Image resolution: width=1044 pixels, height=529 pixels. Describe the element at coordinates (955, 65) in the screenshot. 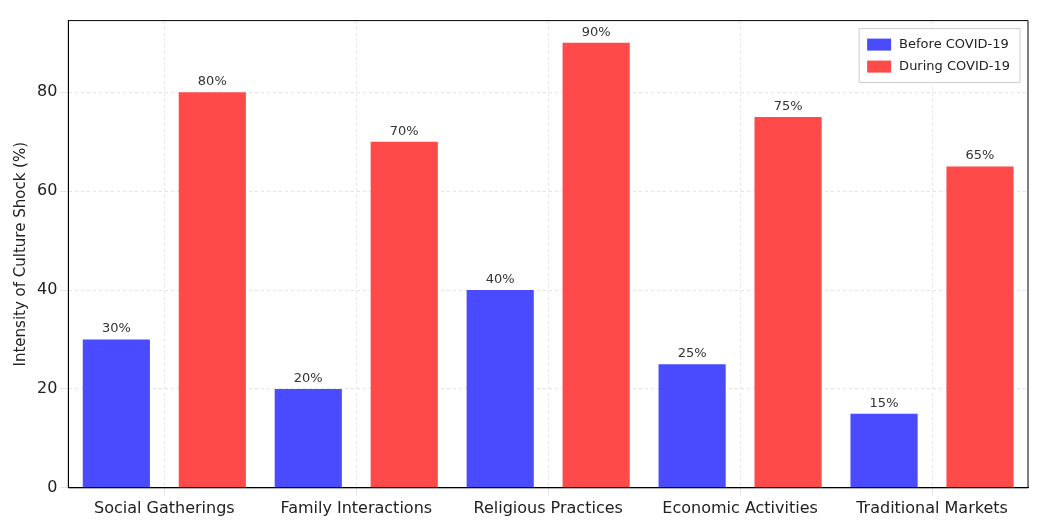

I see `legend-label: During COVID-19` at that location.